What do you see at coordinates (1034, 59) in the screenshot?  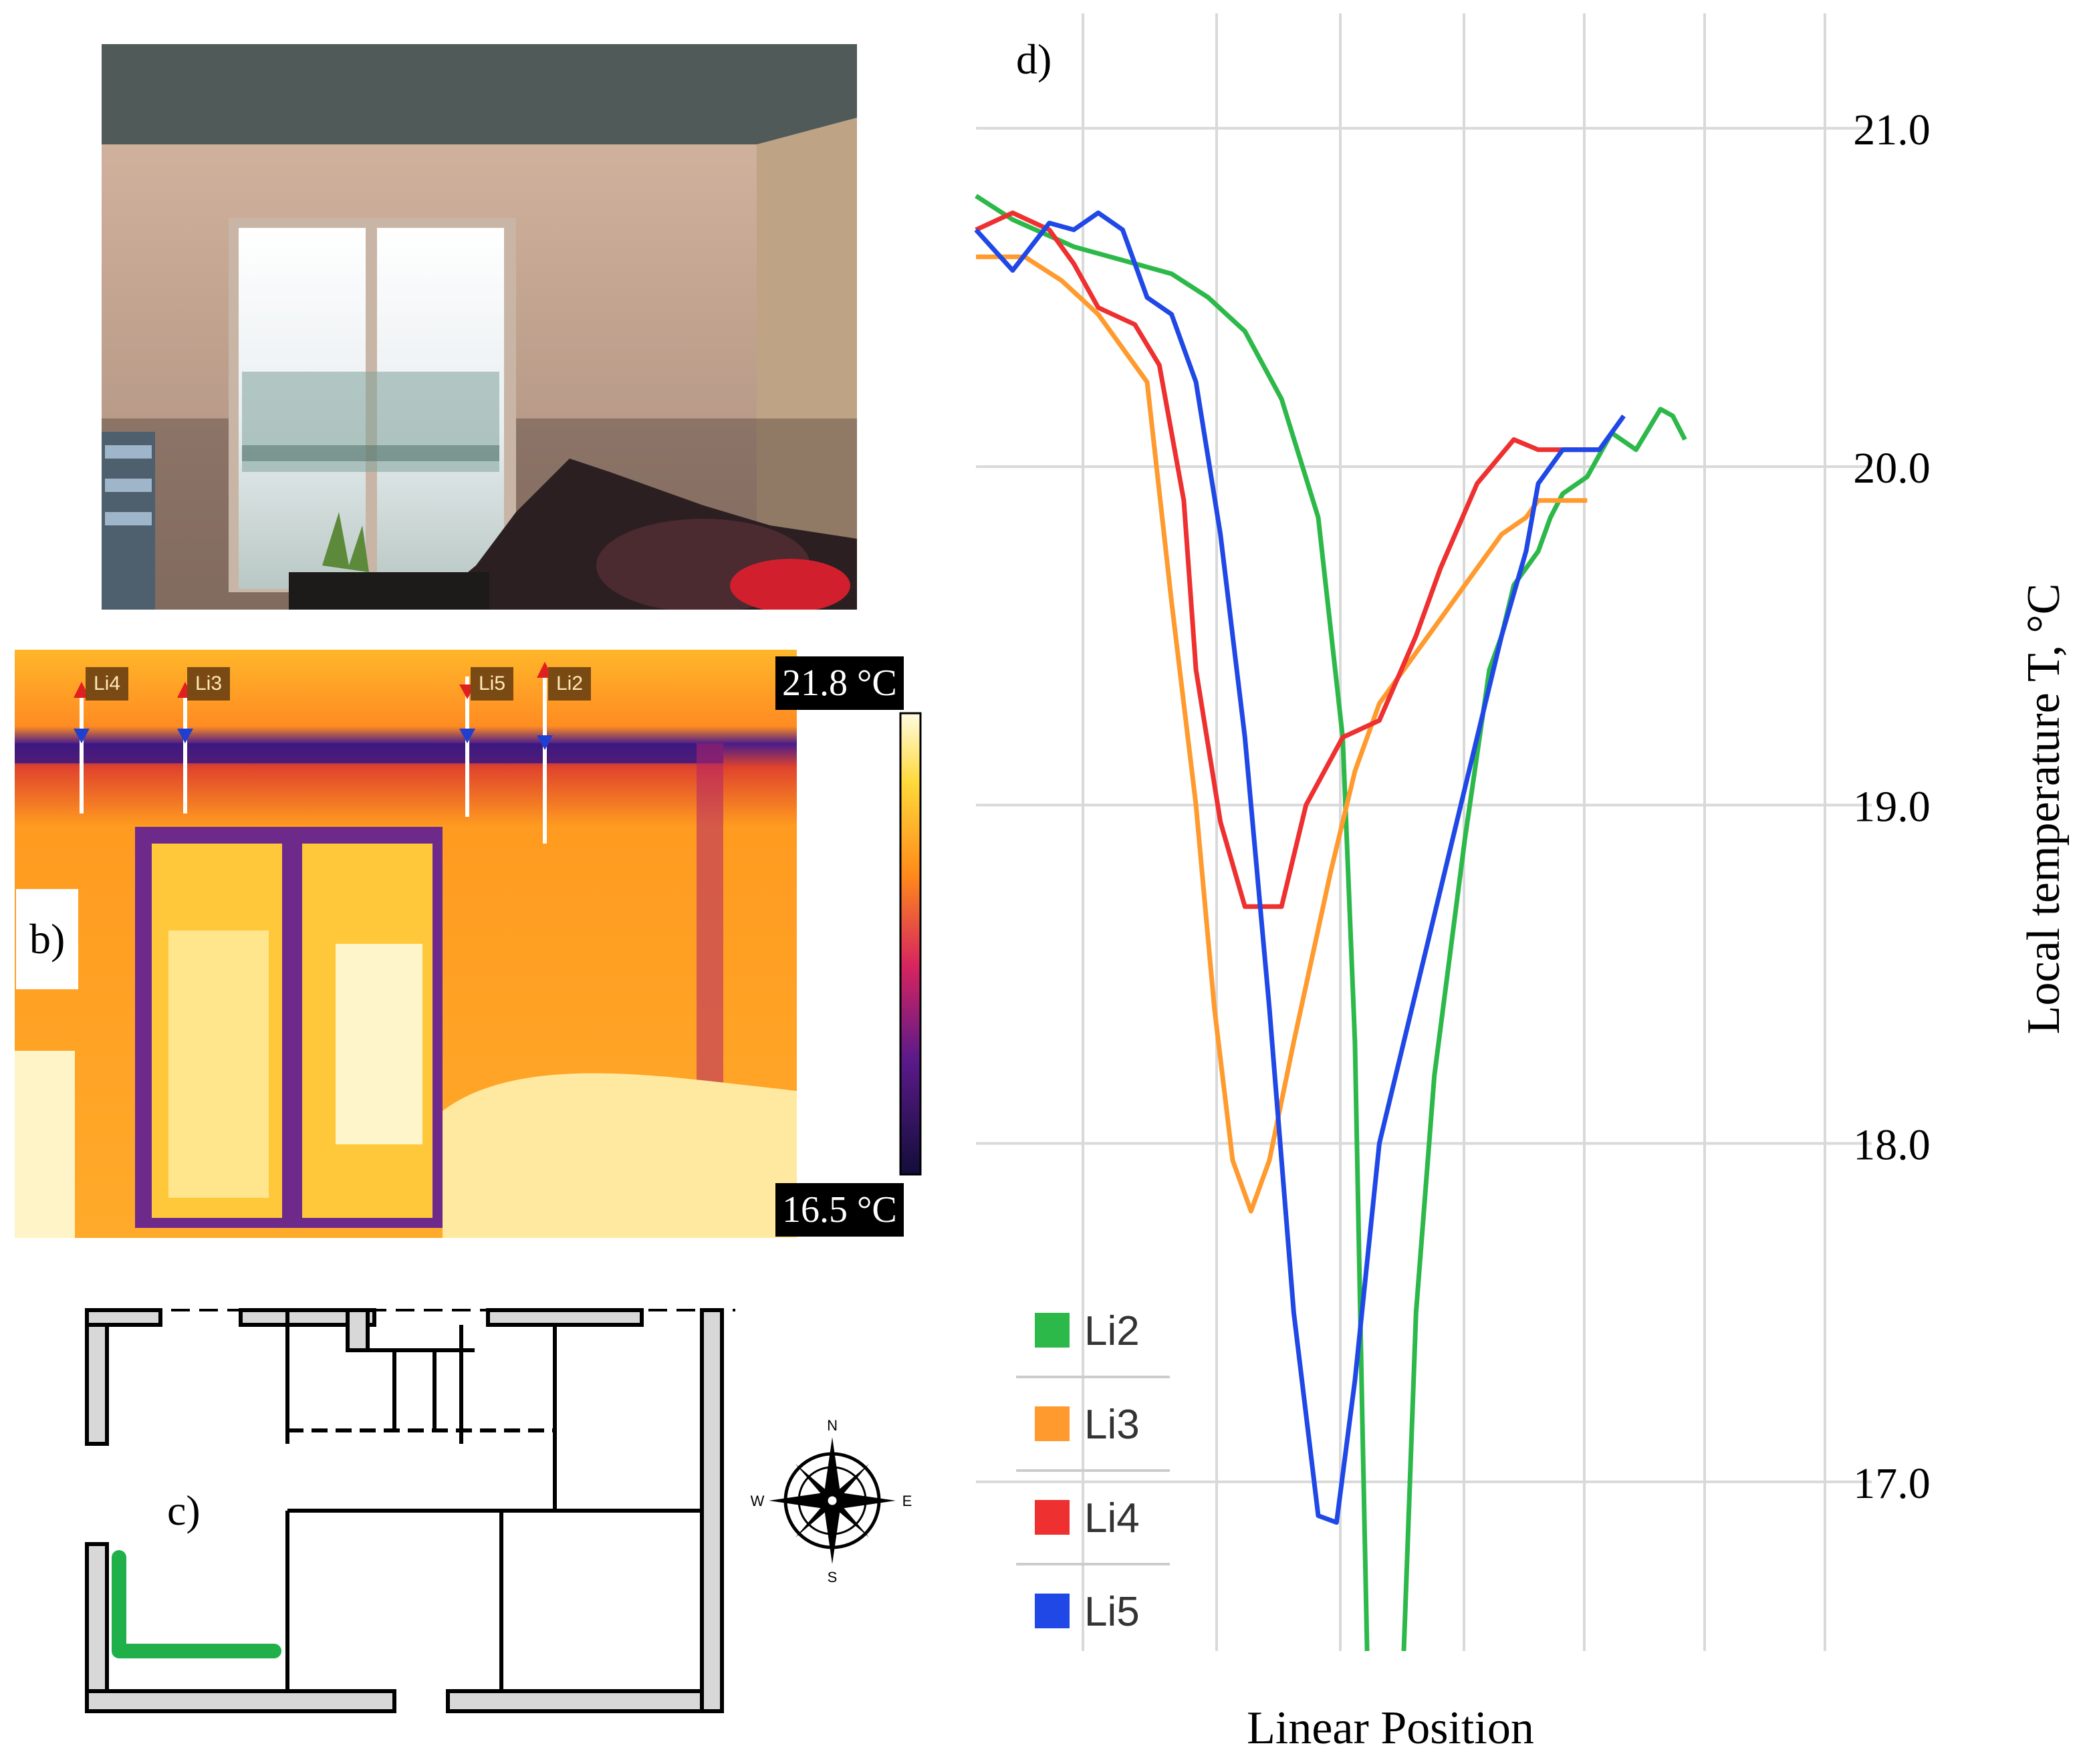 I see `panel-d-label: d)` at bounding box center [1034, 59].